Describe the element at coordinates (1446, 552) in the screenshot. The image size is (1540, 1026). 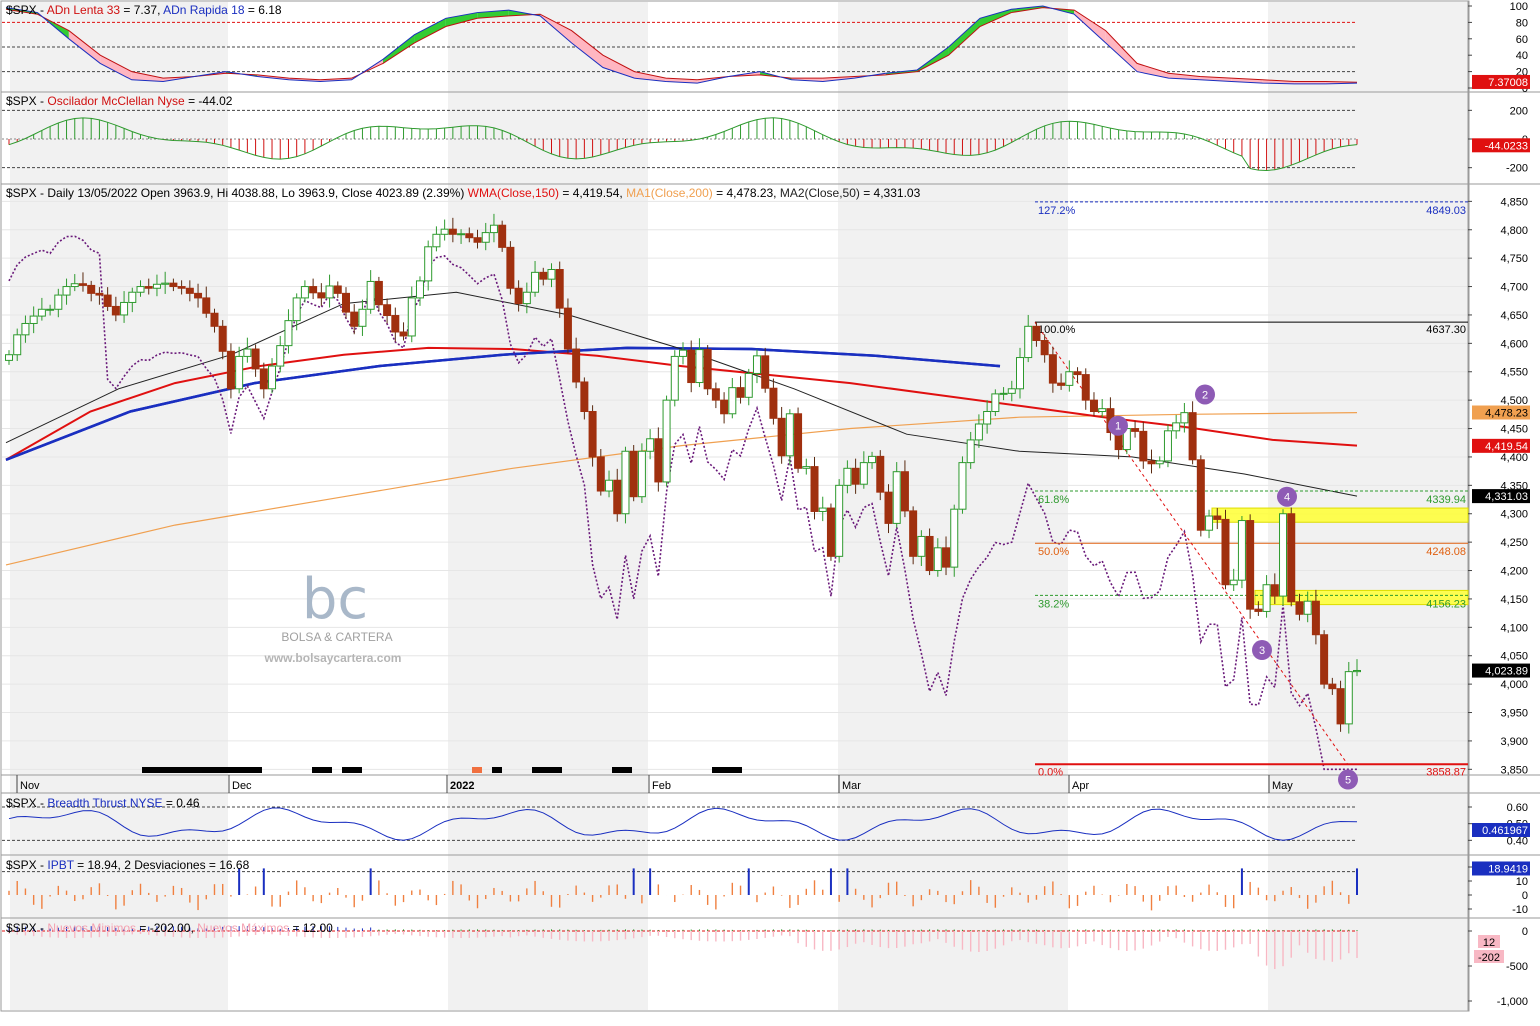
I see `fib-value: 4248.08` at that location.